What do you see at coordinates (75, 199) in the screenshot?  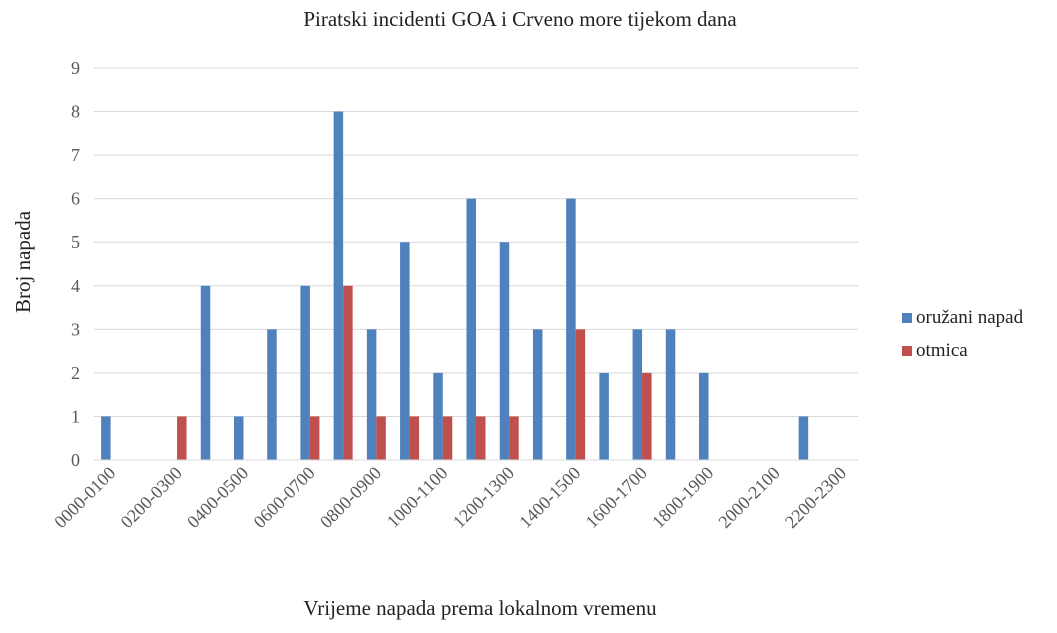 I see `y-tick-label: 6` at bounding box center [75, 199].